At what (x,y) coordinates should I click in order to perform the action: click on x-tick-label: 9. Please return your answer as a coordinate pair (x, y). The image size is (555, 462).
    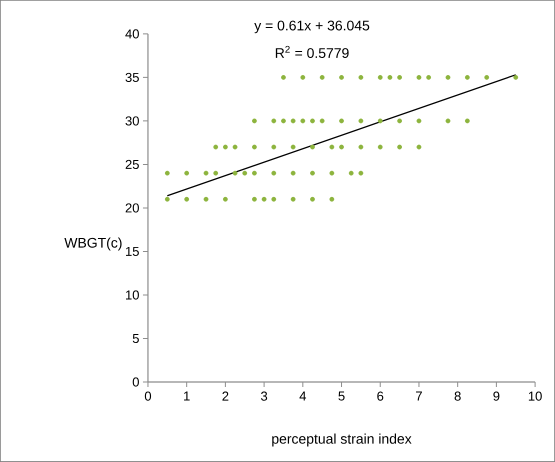
    Looking at the image, I should click on (496, 396).